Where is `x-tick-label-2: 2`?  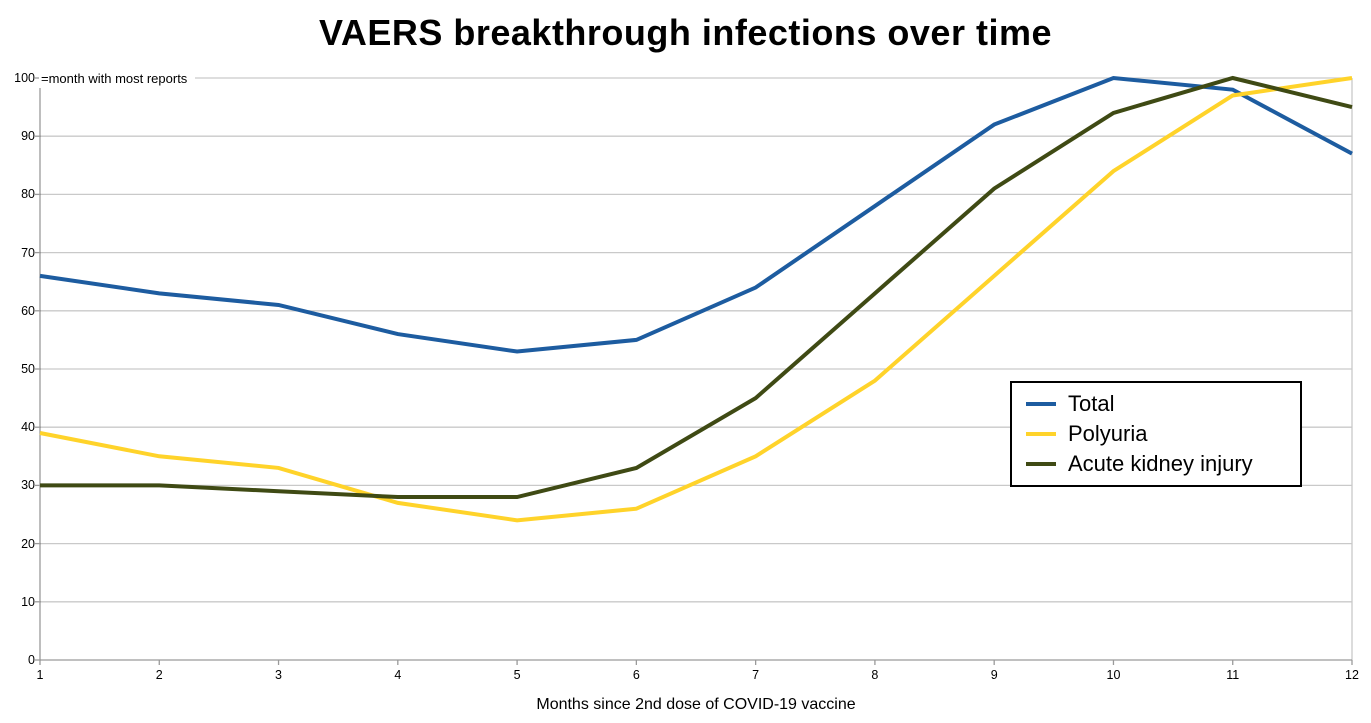 x-tick-label-2: 2 is located at coordinates (159, 675).